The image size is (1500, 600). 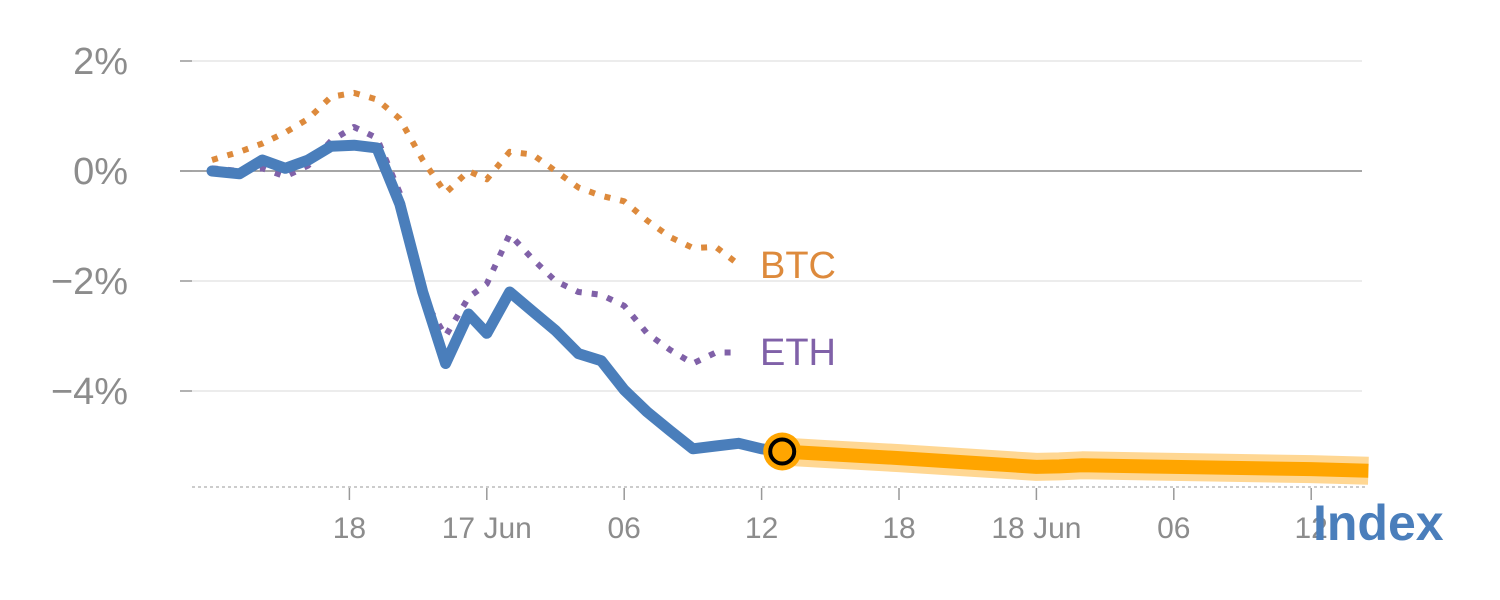 I want to click on y-tick-label: −2%, so click(x=89, y=282).